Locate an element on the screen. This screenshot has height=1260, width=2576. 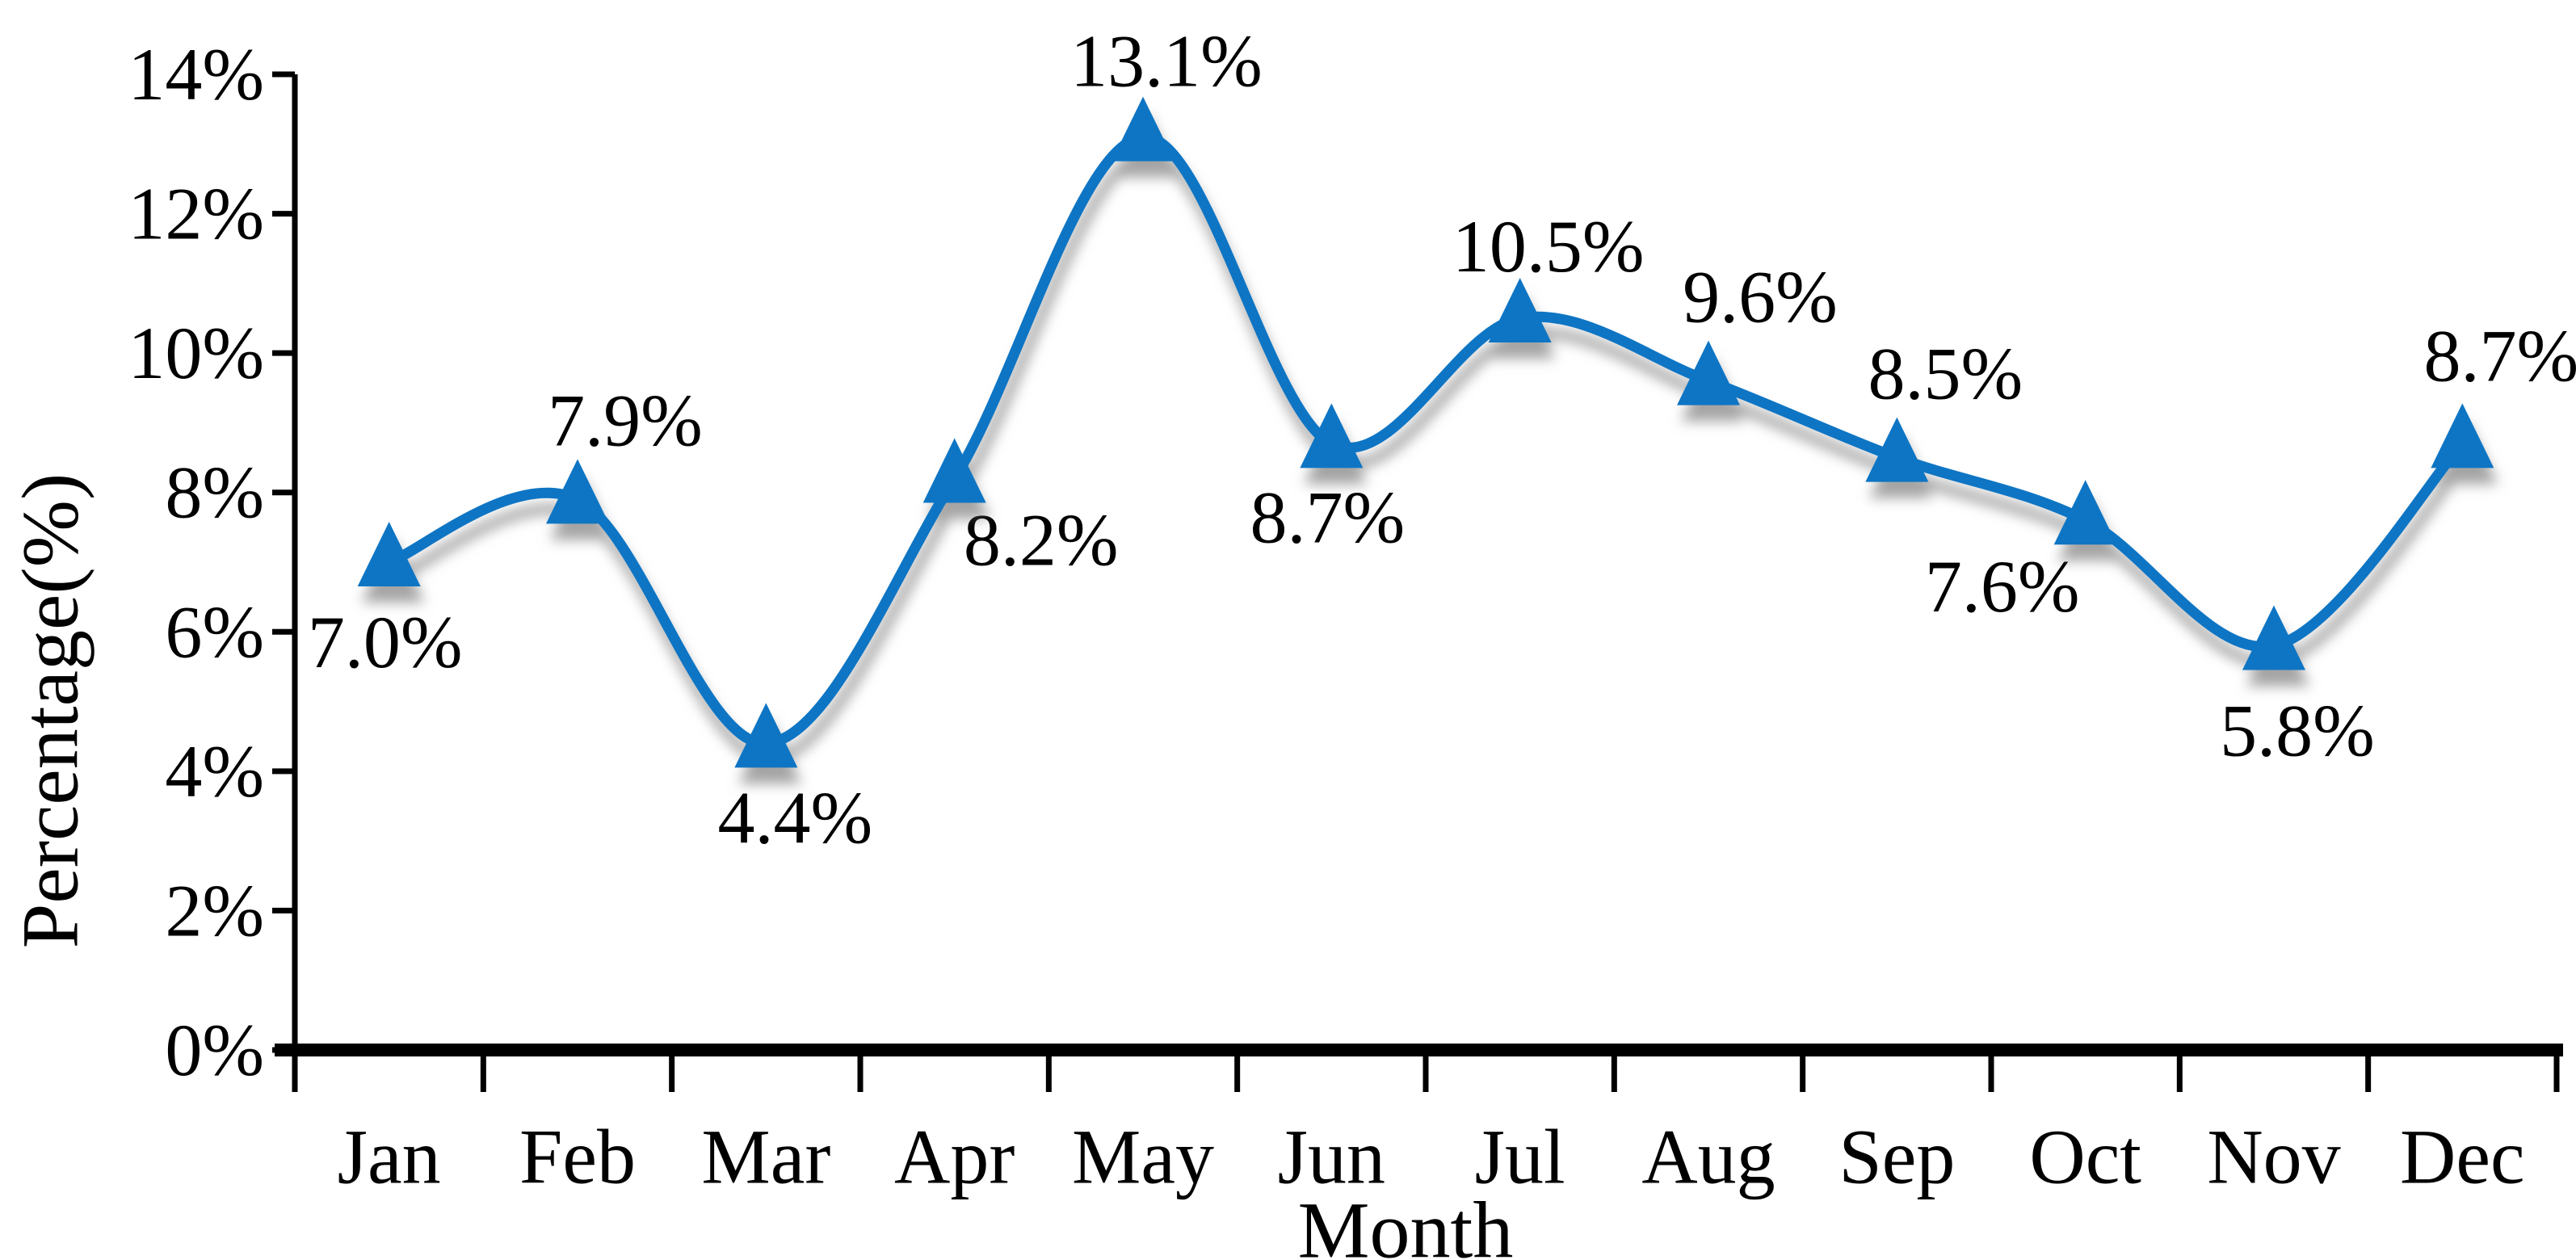
x-axis-title: Month is located at coordinates (1406, 1223).